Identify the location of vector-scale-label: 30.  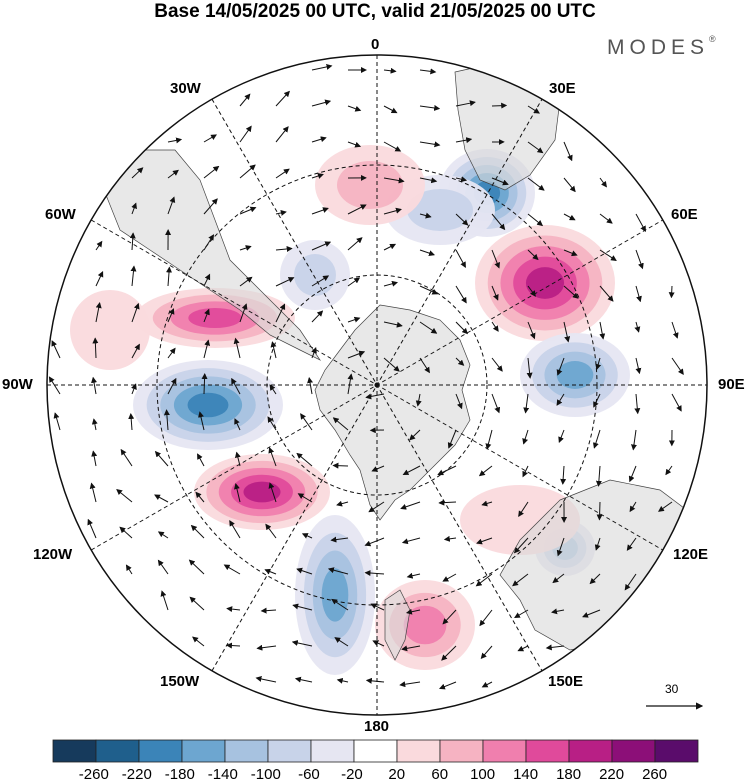
(672, 689).